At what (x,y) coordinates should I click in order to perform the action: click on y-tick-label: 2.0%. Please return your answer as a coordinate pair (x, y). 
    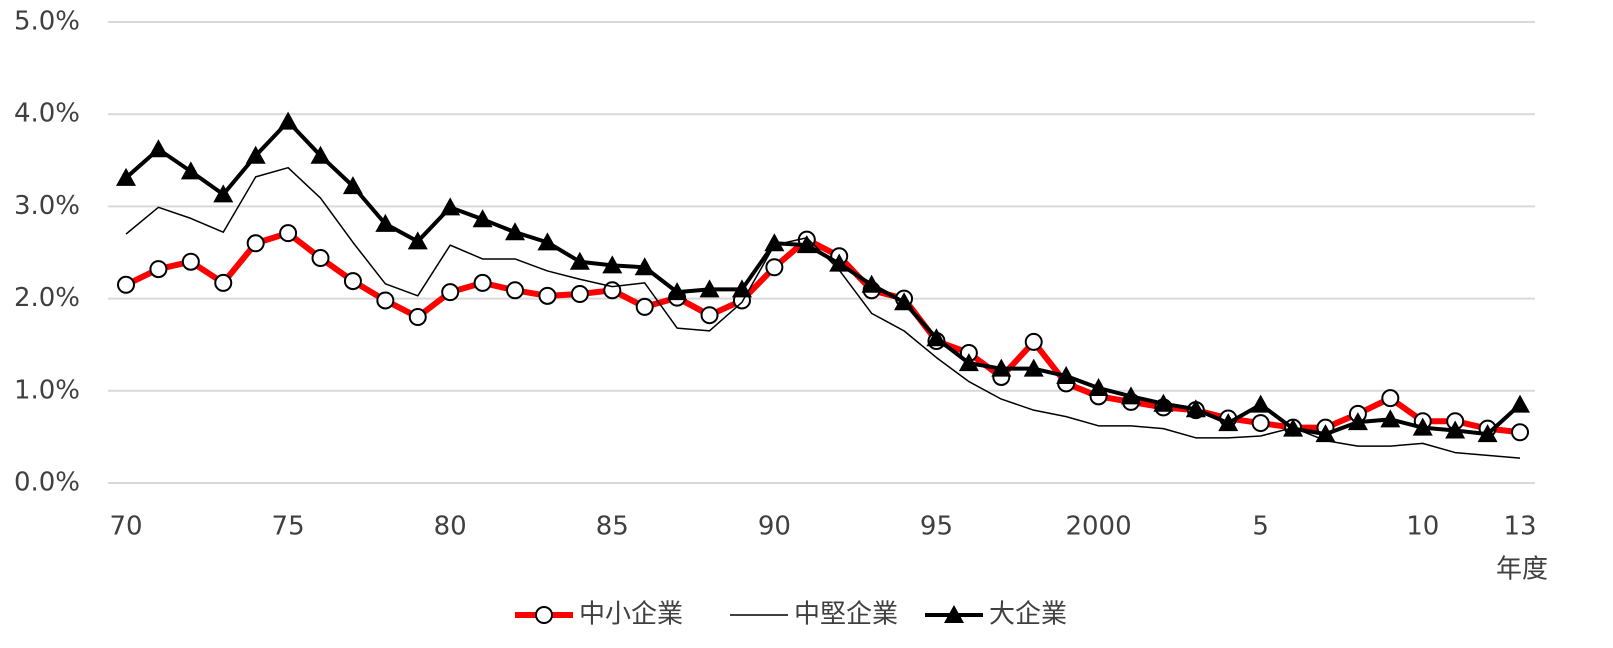
    Looking at the image, I should click on (47, 298).